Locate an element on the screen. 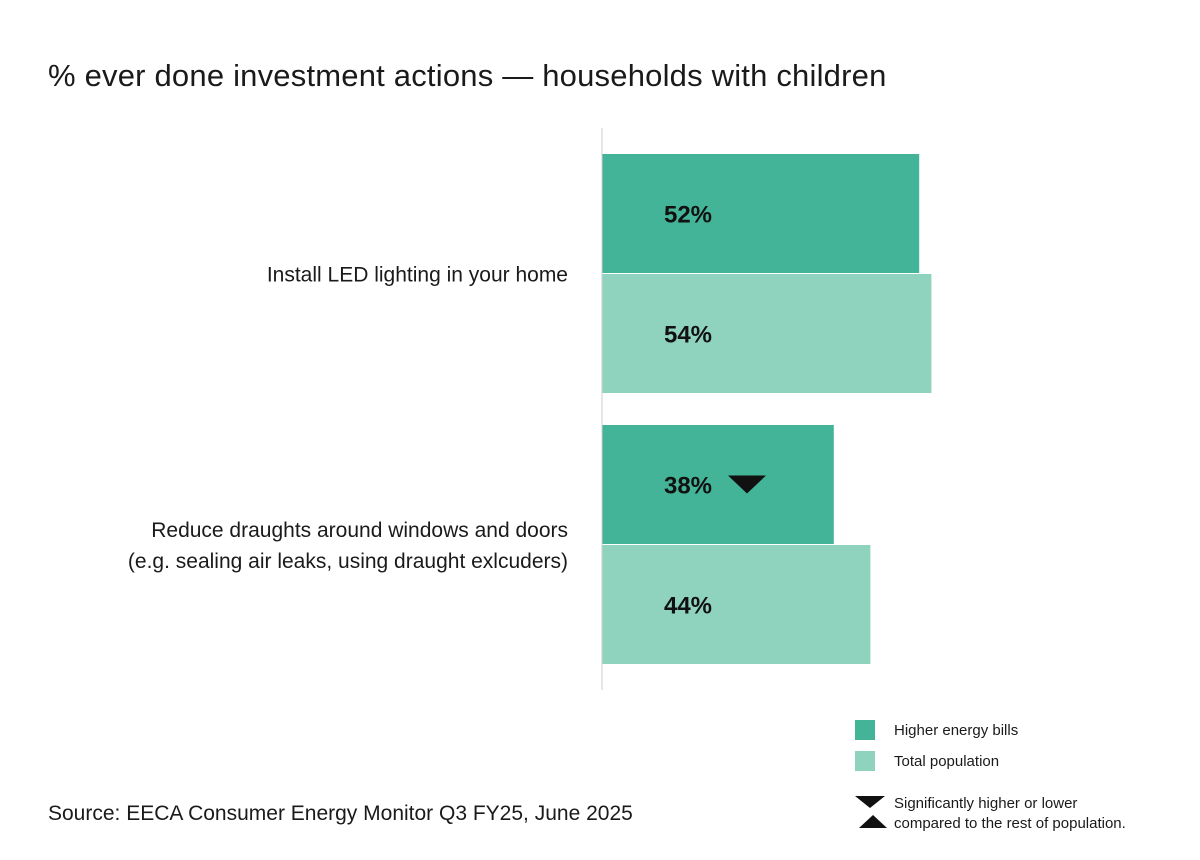 The width and height of the screenshot is (1200, 860). triangle-up-icon is located at coordinates (873, 821).